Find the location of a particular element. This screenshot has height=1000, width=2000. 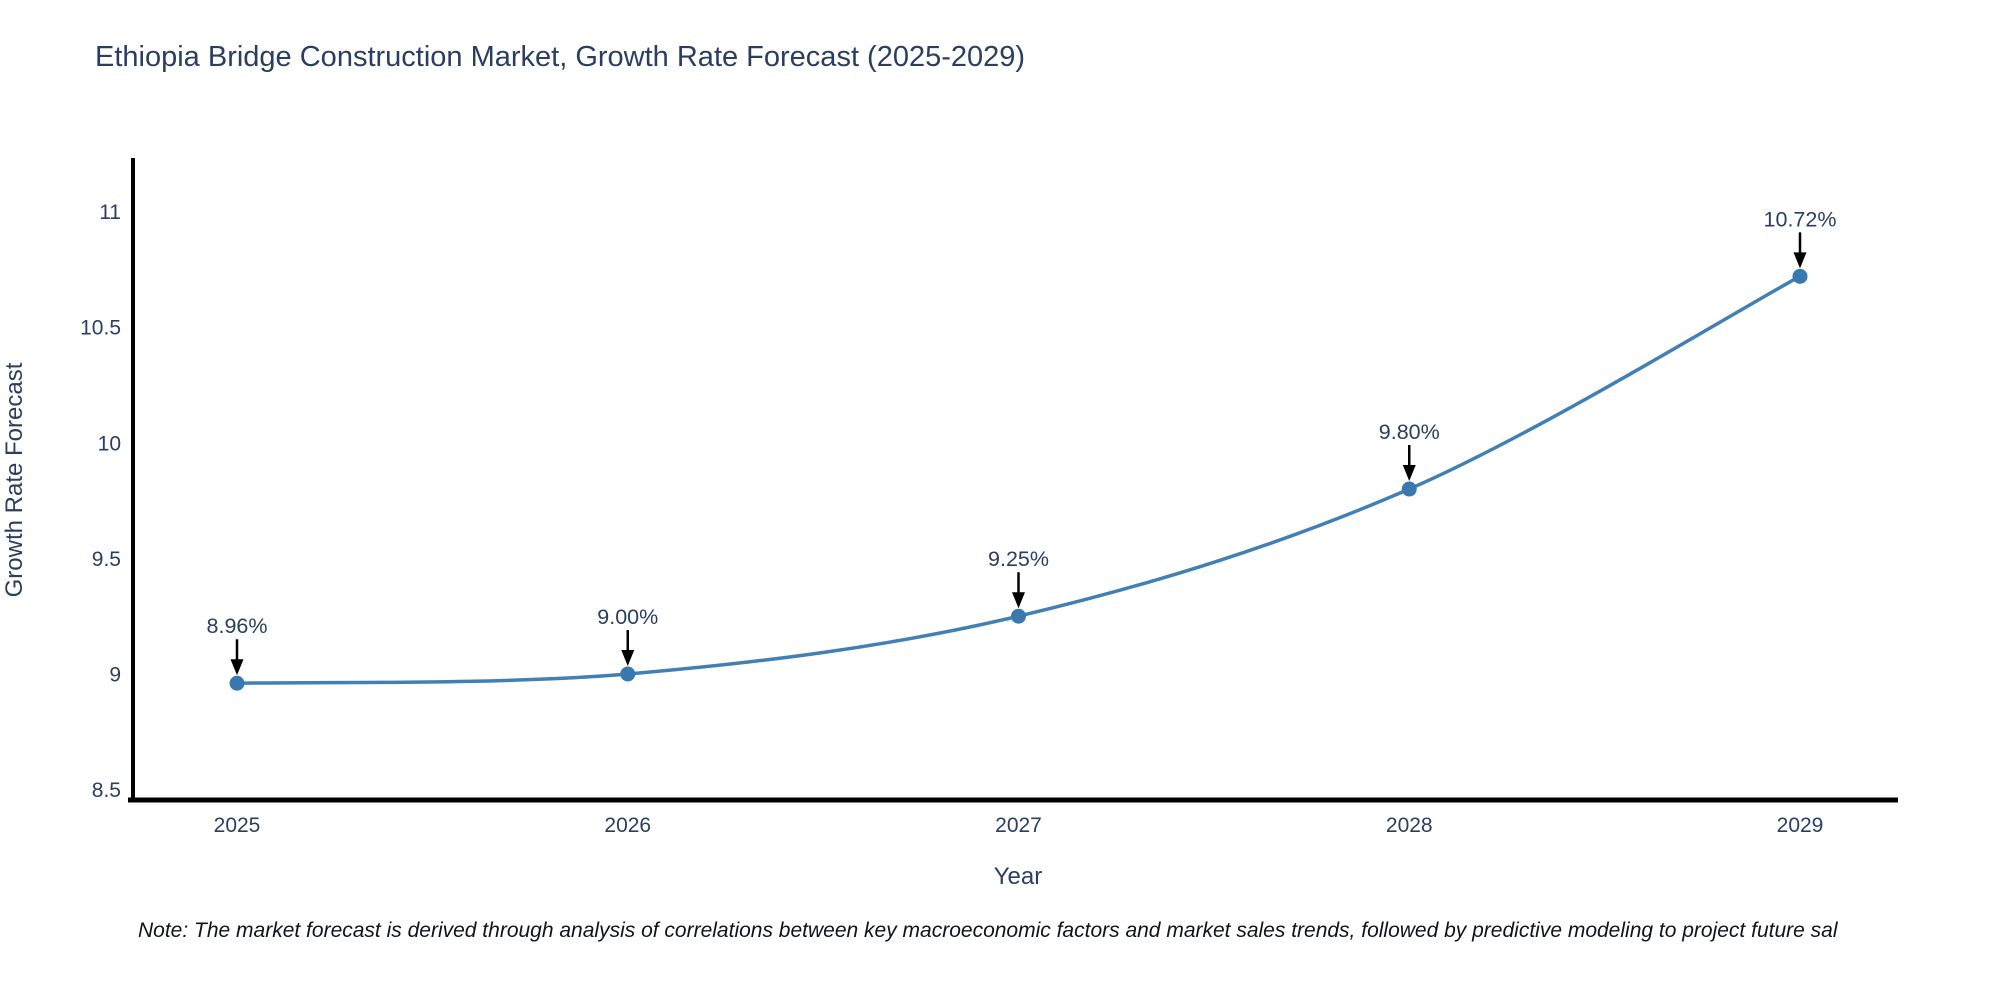

annotation-label: 9.25% is located at coordinates (1018, 559).